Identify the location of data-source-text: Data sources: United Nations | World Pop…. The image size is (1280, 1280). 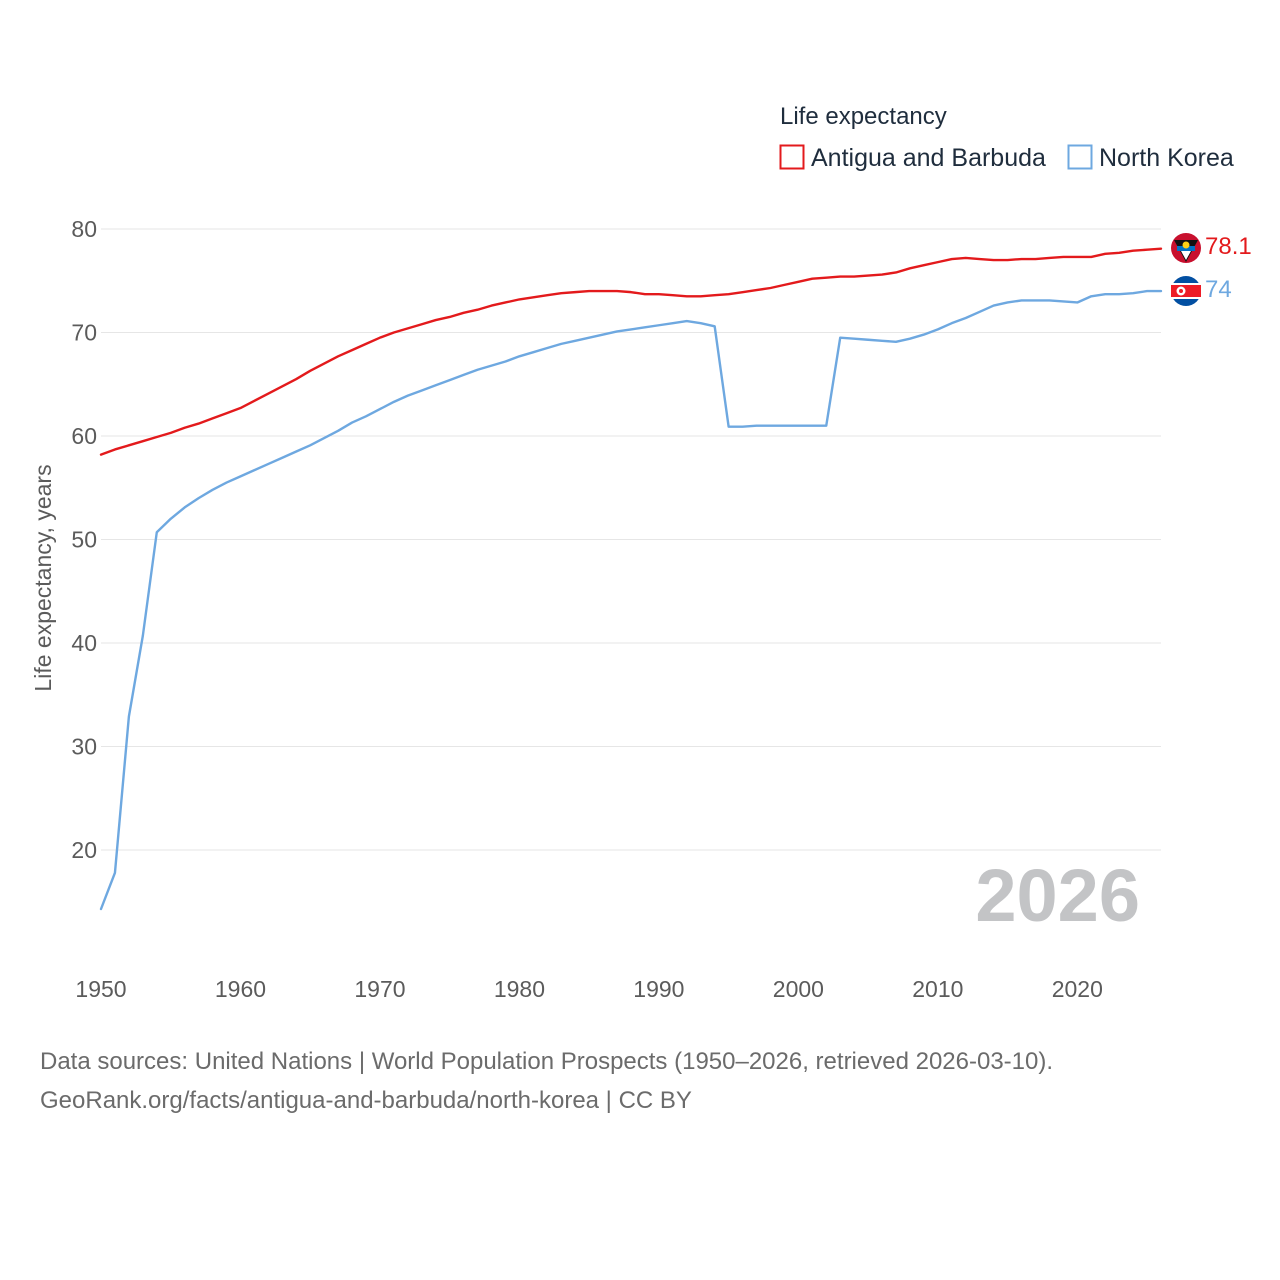
(547, 1061).